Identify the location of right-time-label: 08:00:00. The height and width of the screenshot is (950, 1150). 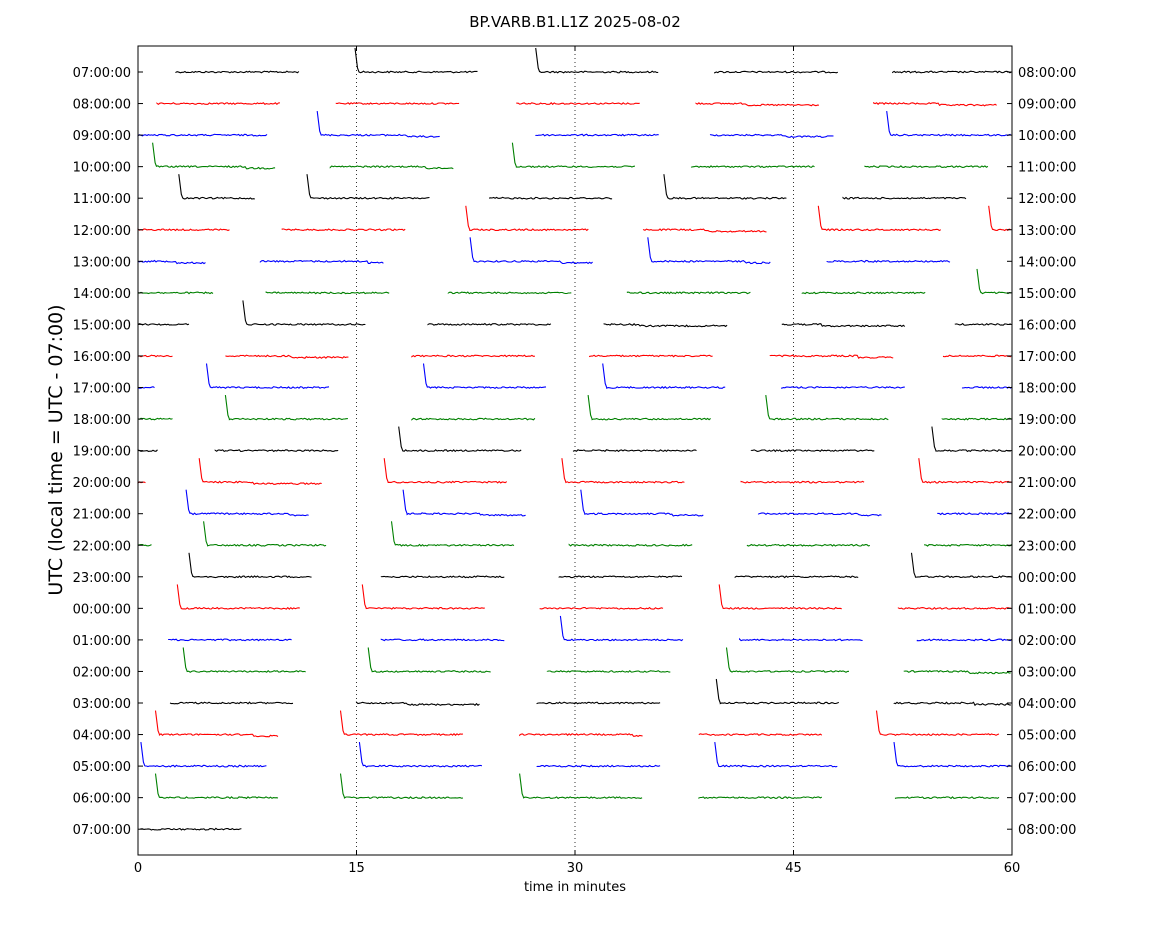
(1047, 73).